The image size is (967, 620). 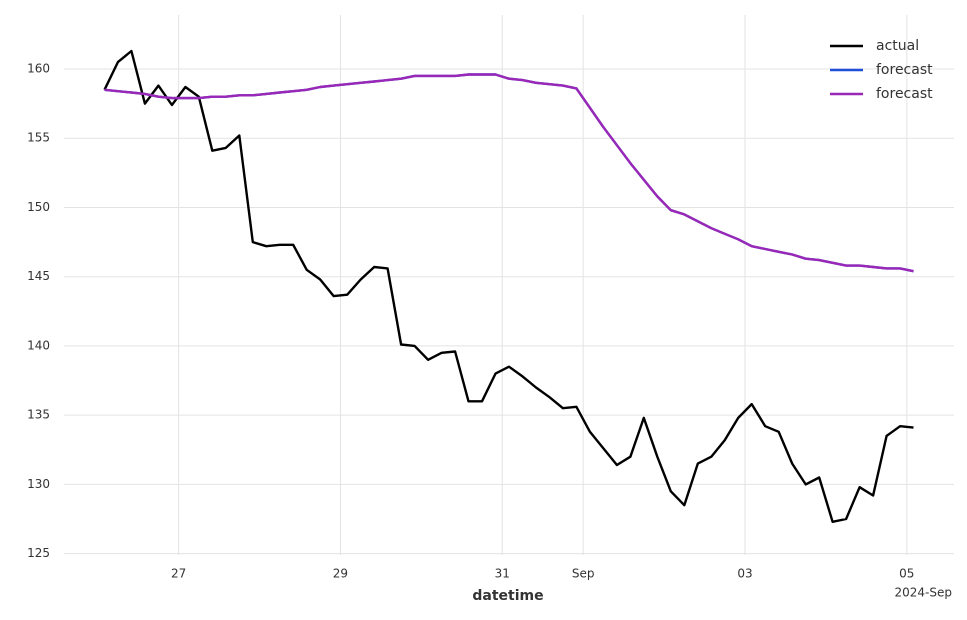 I want to click on x-tick-label: Sep, so click(x=583, y=574).